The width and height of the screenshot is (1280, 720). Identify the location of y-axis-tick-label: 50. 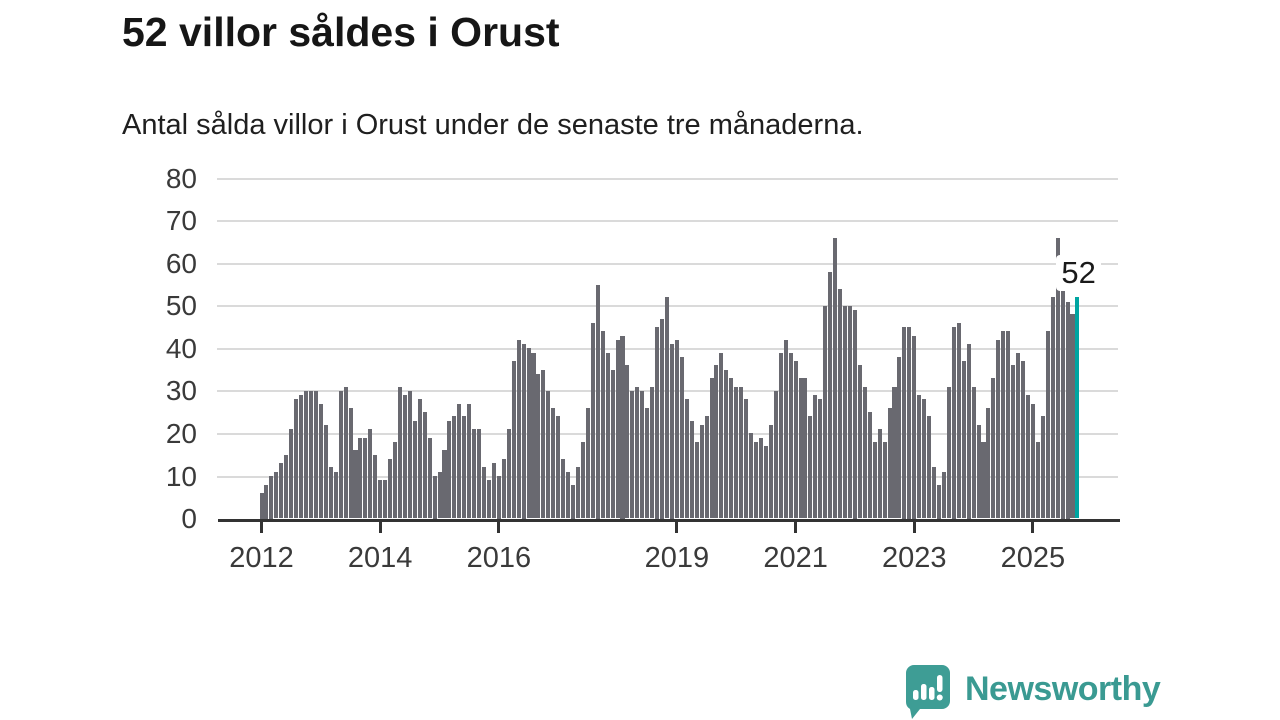
(181, 306).